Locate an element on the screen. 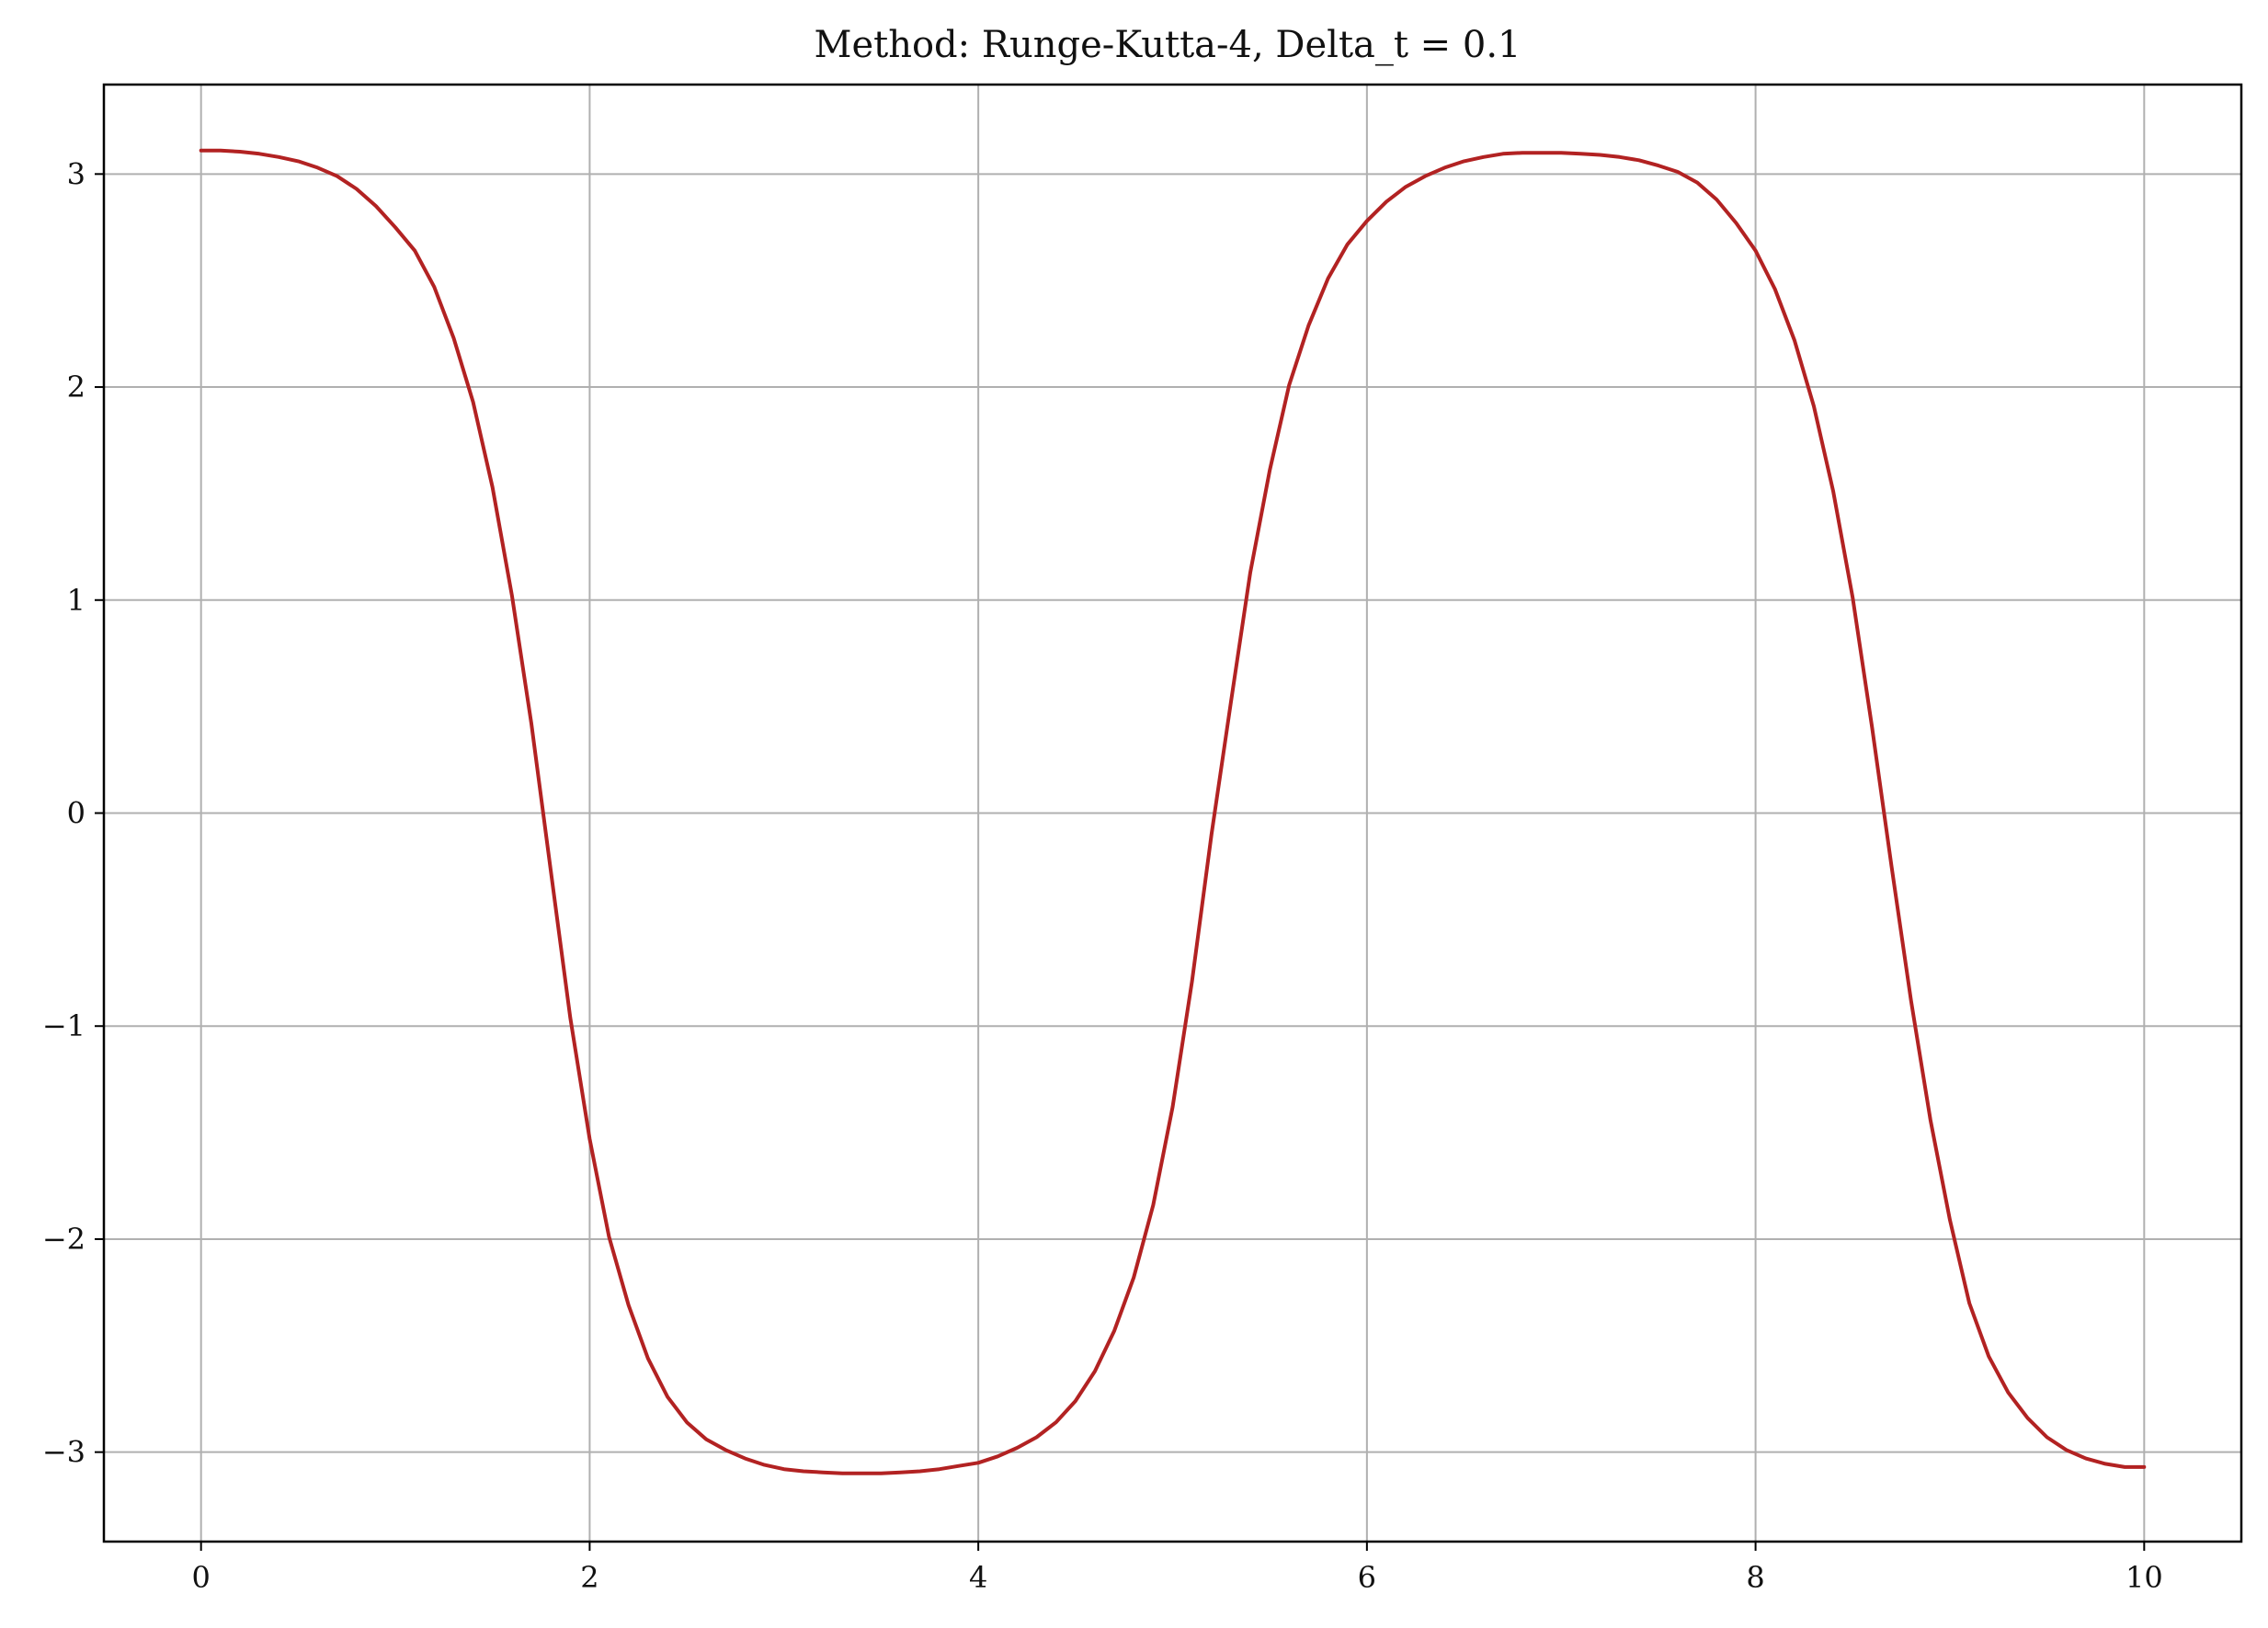 The width and height of the screenshot is (2268, 1628). y-tick-label: 2 is located at coordinates (76, 387).